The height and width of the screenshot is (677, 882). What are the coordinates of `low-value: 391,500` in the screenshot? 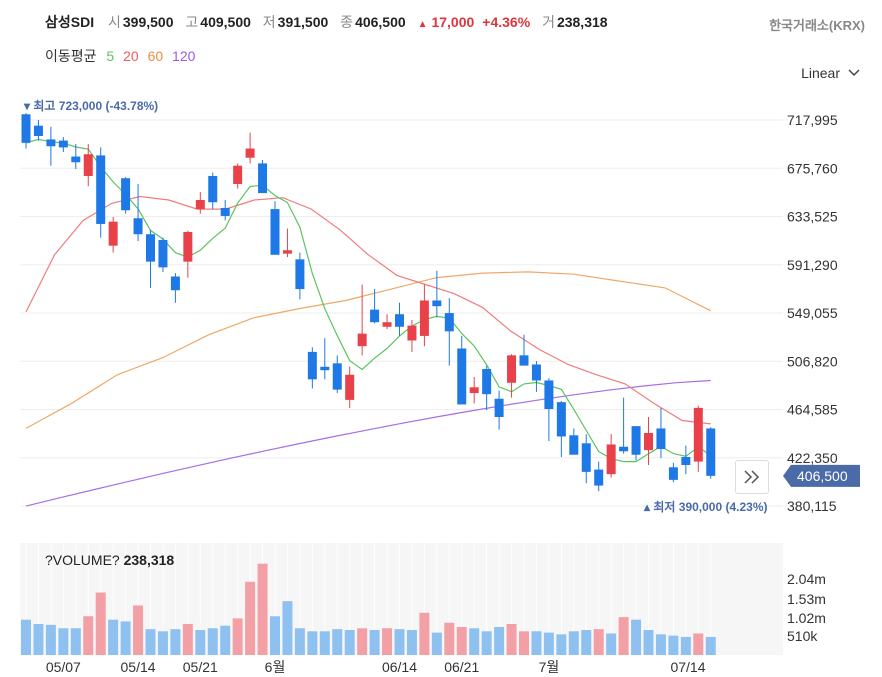 It's located at (303, 22).